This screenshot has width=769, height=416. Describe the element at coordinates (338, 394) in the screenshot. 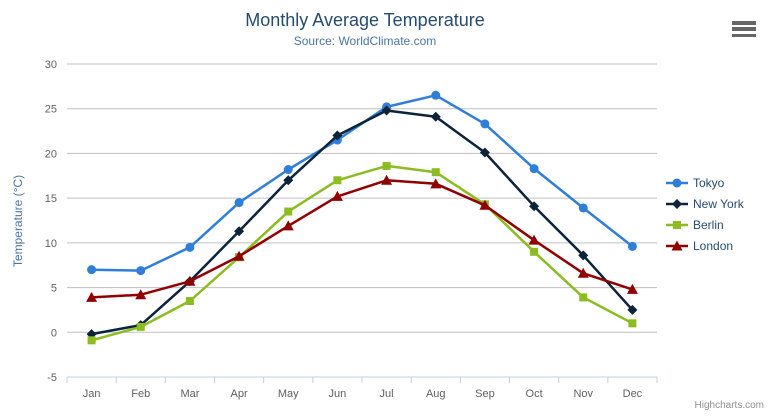

I see `x-tick-label: Jun` at that location.